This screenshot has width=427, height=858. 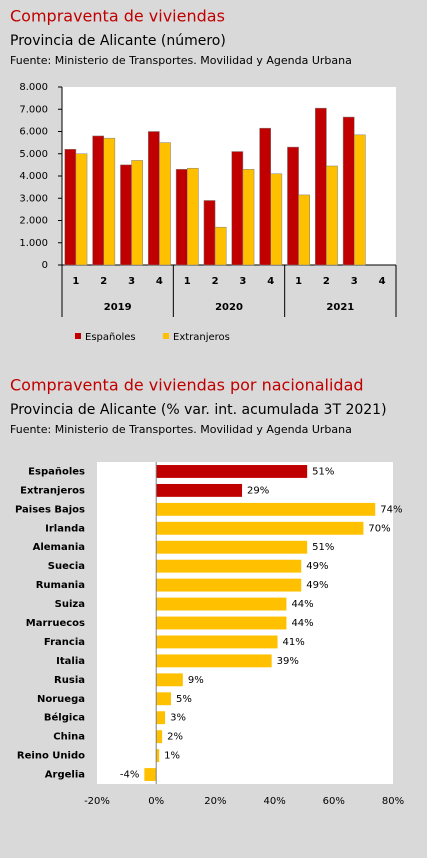 What do you see at coordinates (33, 132) in the screenshot?
I see `y-tick-label: 6.000` at bounding box center [33, 132].